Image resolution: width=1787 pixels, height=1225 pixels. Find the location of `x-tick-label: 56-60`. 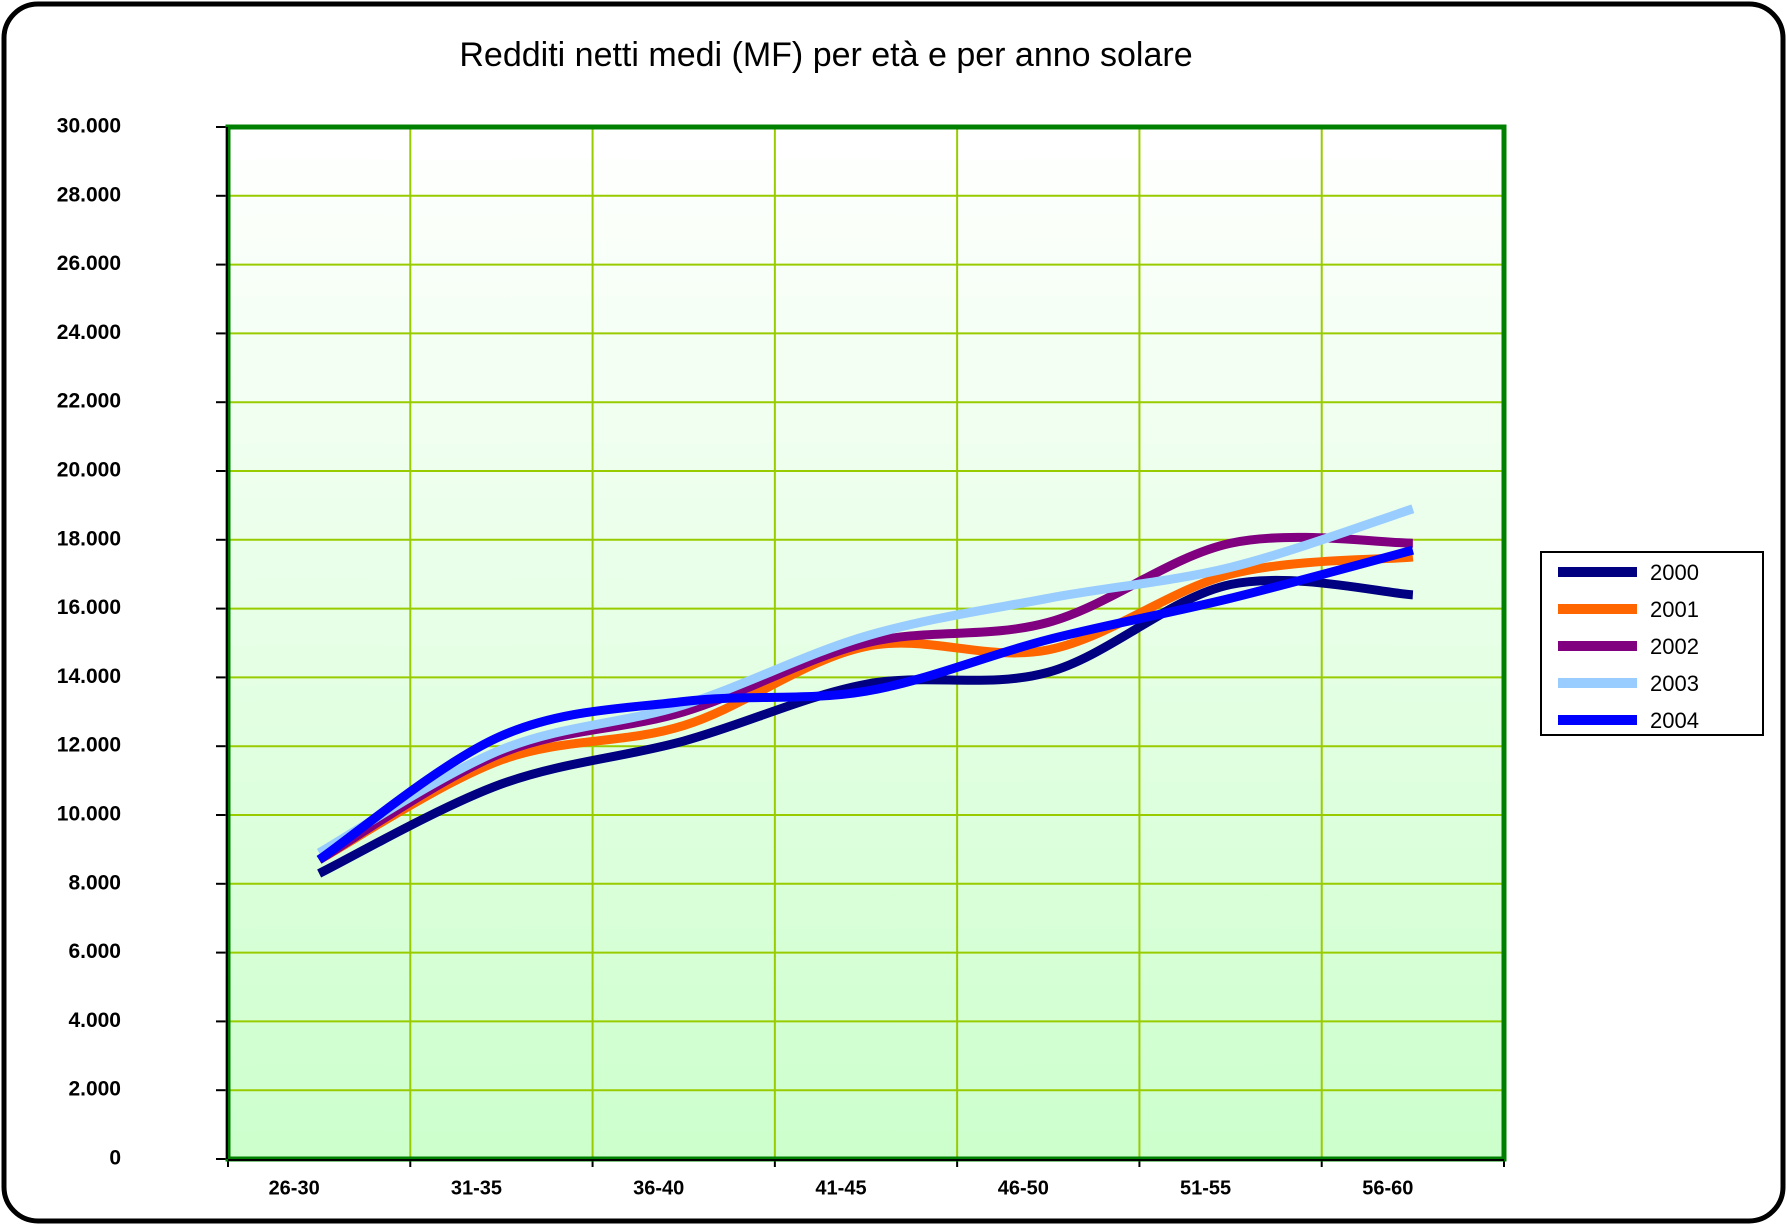

x-tick-label: 56-60 is located at coordinates (1387, 1188).